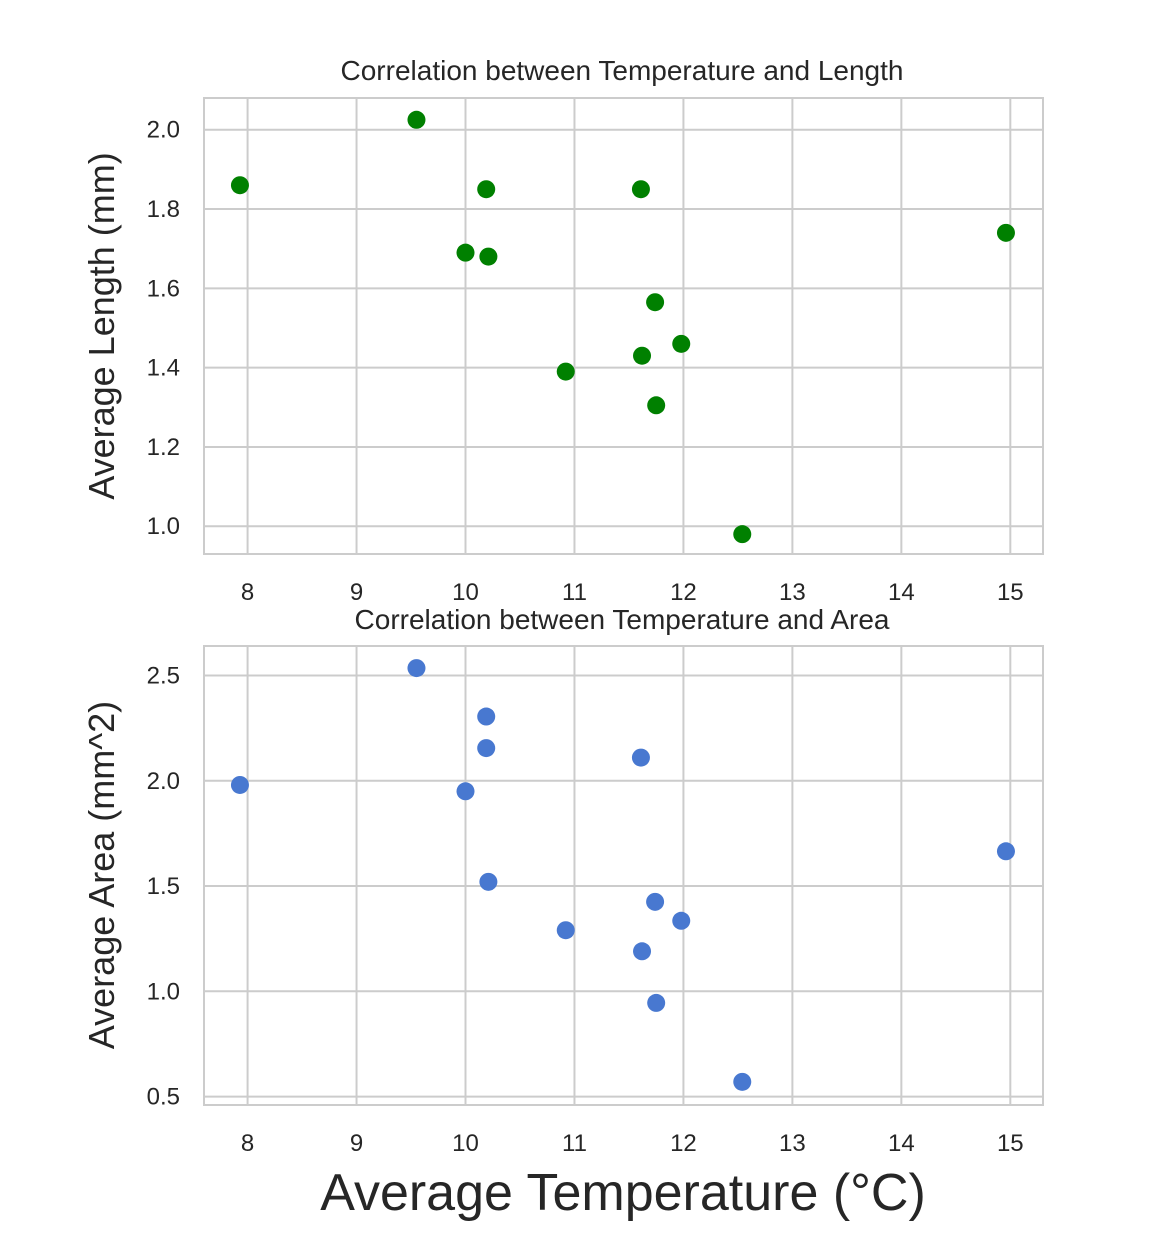 Image resolution: width=1158 pixels, height=1246 pixels. What do you see at coordinates (683, 592) in the screenshot?
I see `length-x-tick-label: 12` at bounding box center [683, 592].